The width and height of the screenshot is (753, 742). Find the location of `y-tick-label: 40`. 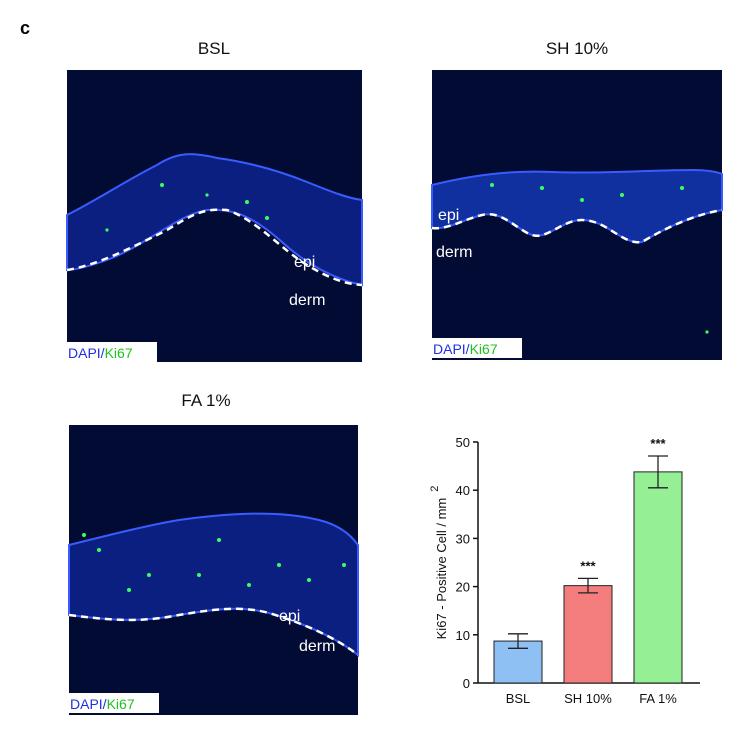

y-tick-label: 40 is located at coordinates (463, 490).